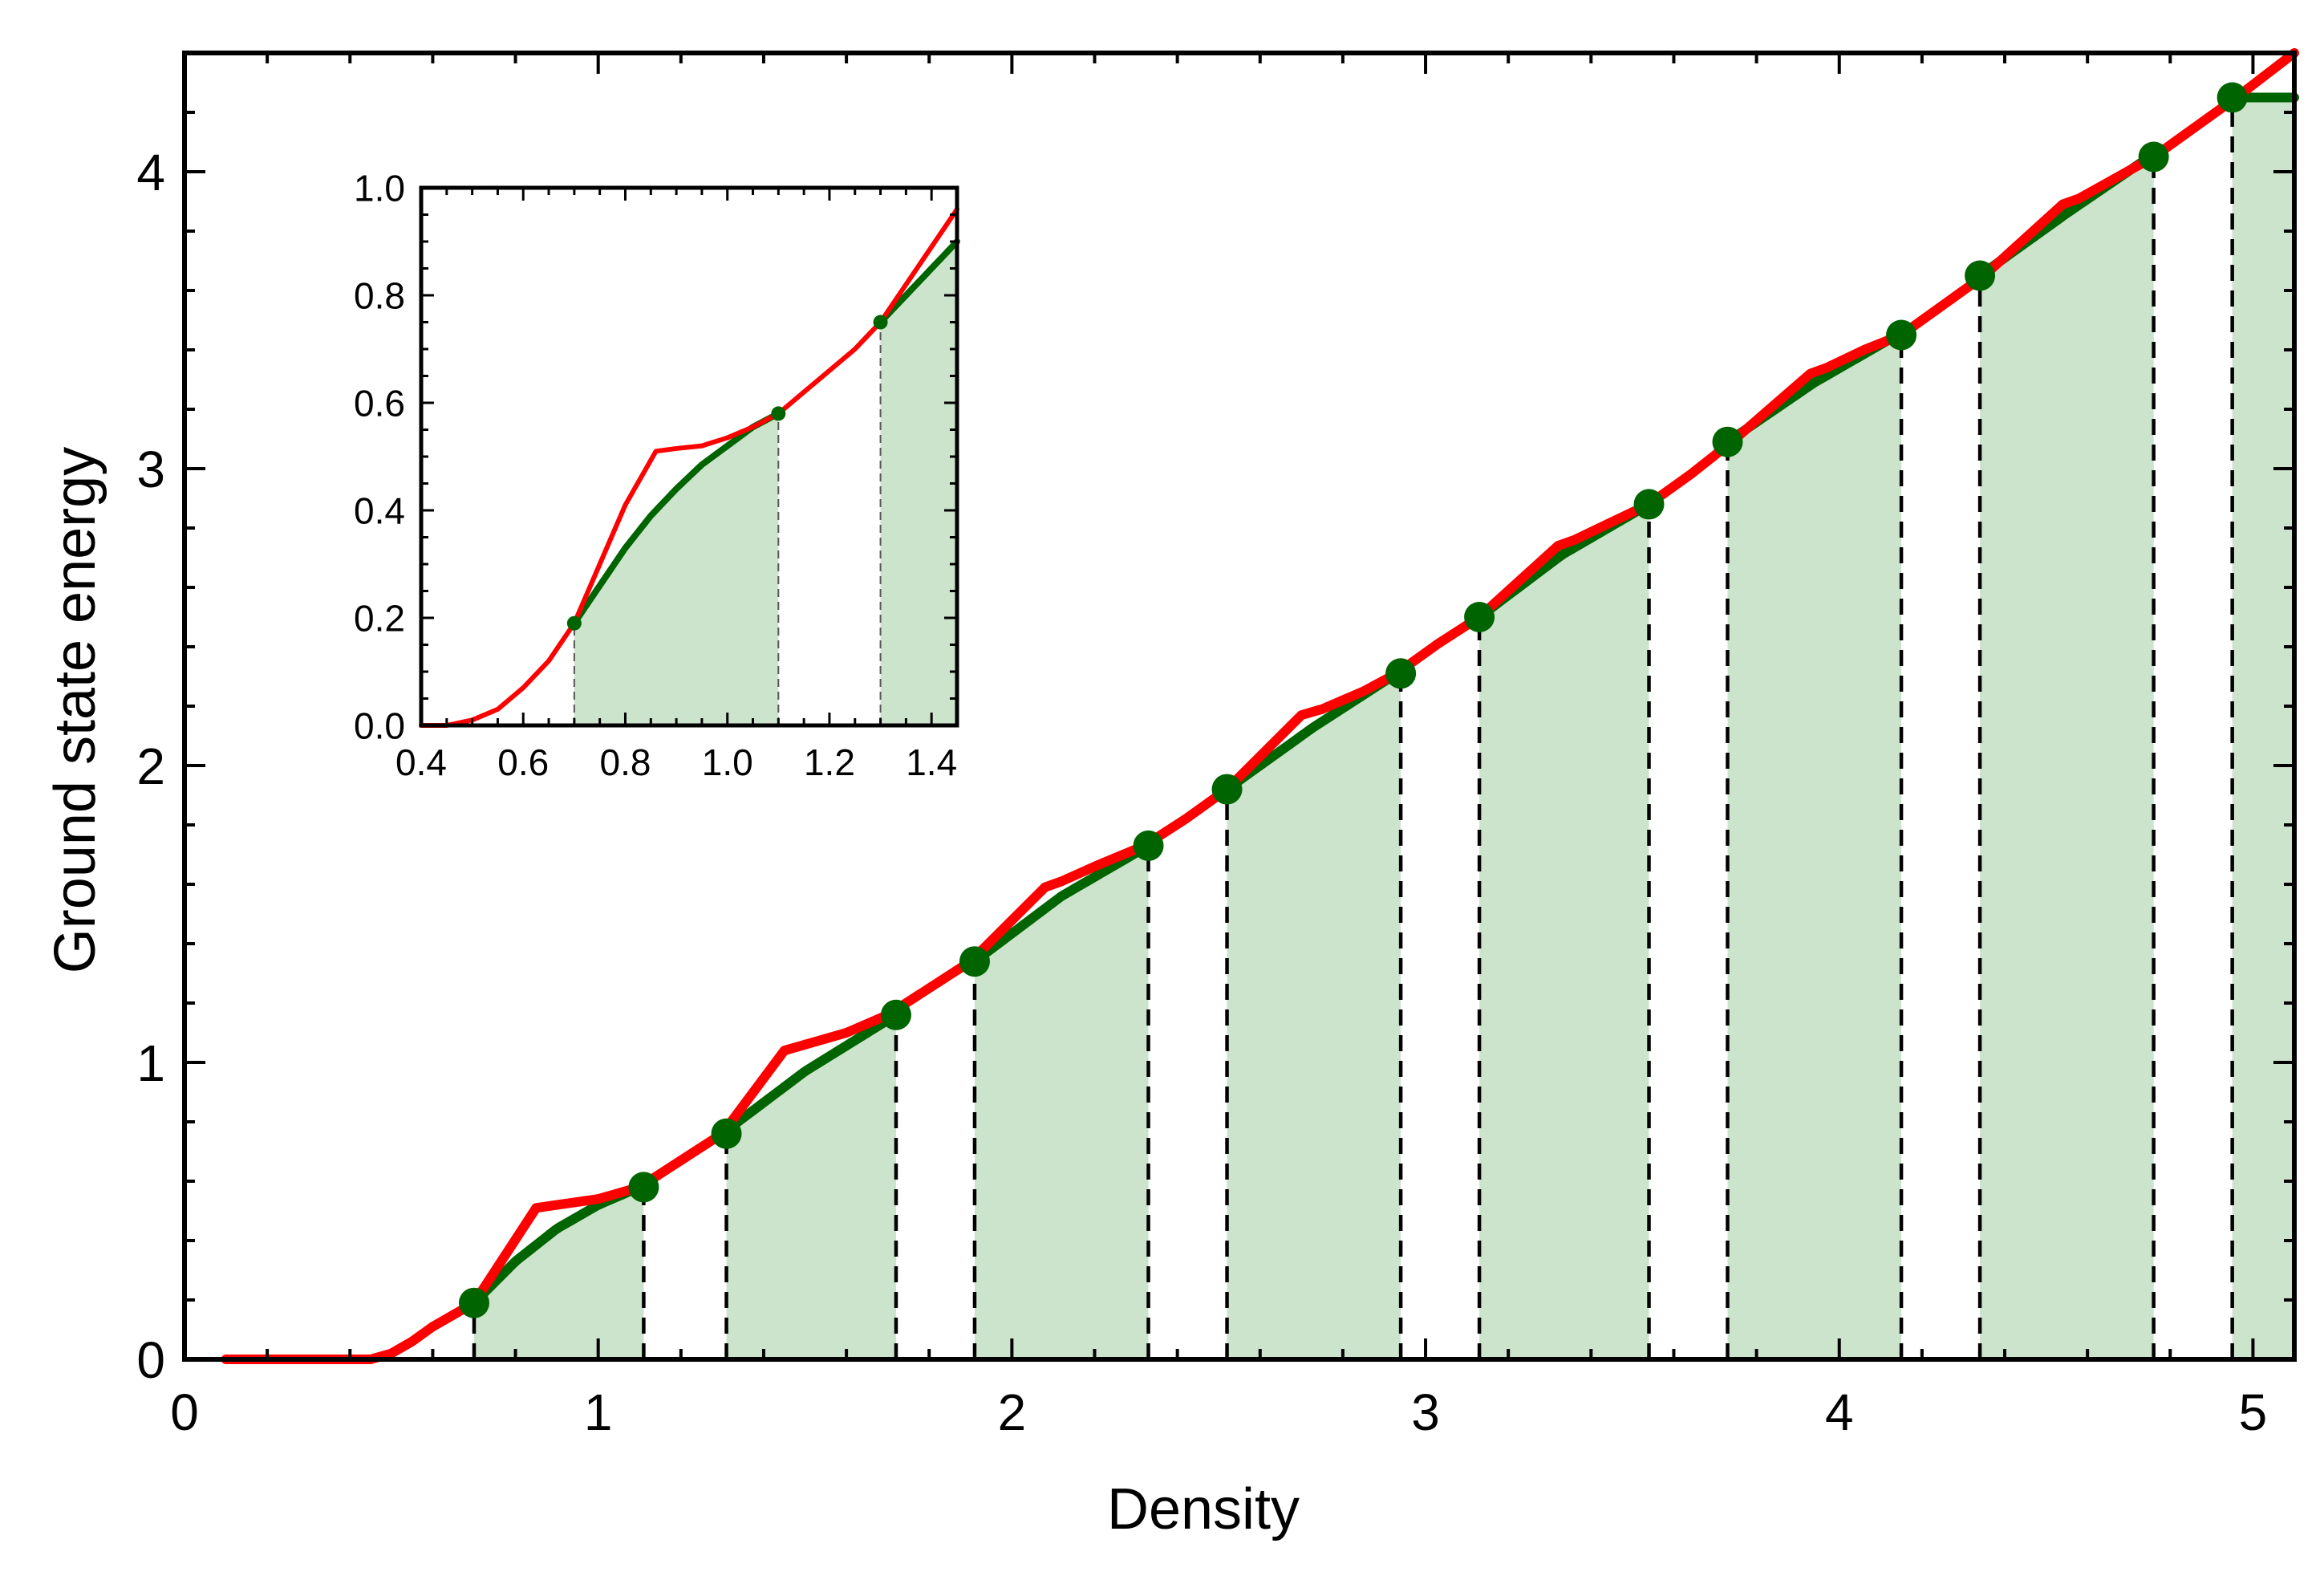  I want to click on inset-x-tick-label: 0.8, so click(625, 762).